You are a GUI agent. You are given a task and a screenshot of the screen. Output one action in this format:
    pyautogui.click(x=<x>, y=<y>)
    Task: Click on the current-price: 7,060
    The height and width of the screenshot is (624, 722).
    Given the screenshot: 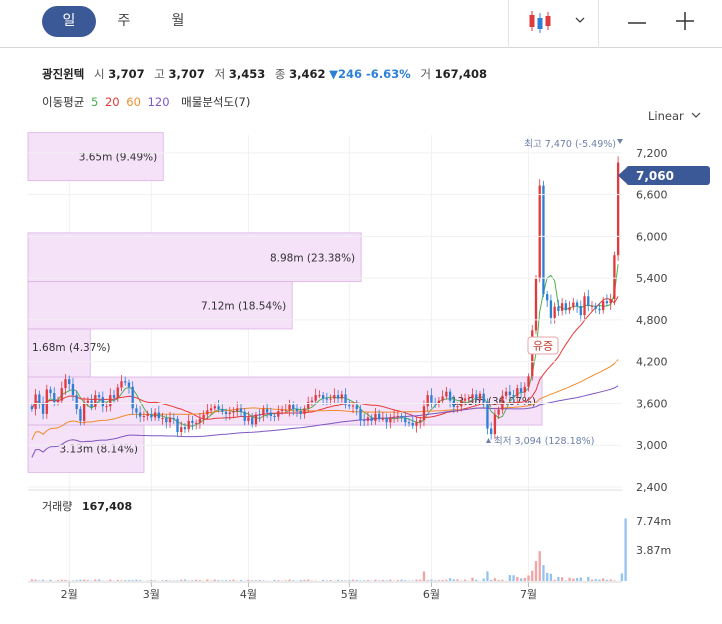 What is the action you would take?
    pyautogui.click(x=655, y=176)
    